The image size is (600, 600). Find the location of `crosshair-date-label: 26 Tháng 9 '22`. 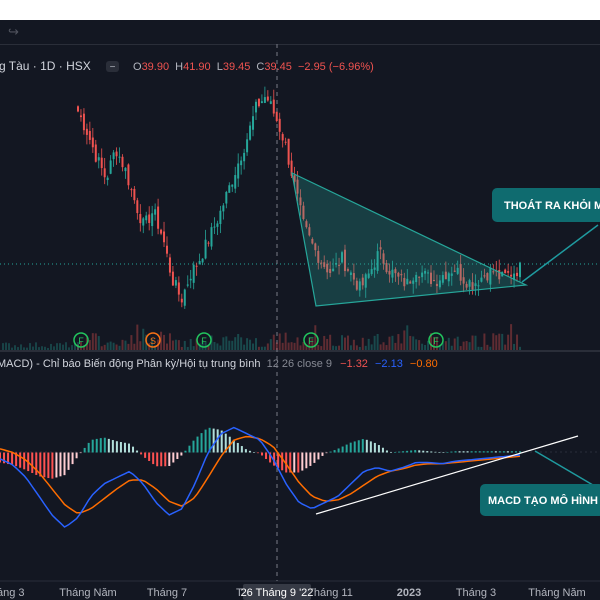

crosshair-date-label: 26 Tháng 9 '22 is located at coordinates (277, 593).